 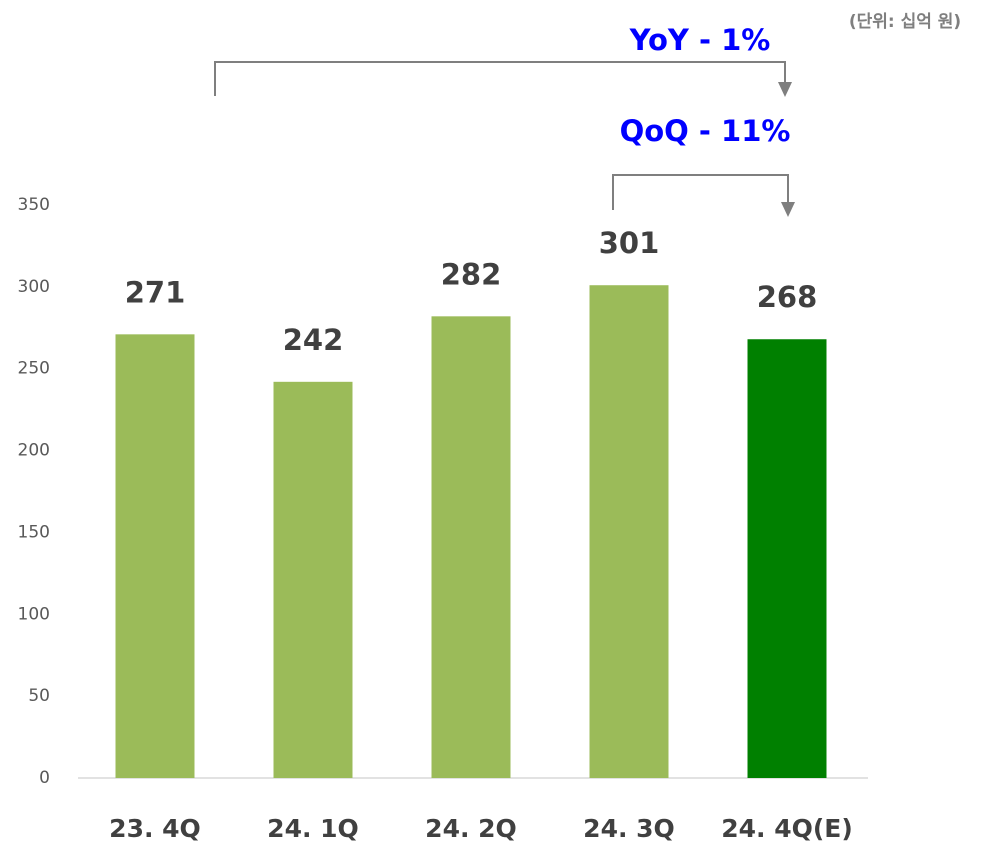 I want to click on yoy-bracket, so click(x=500, y=78).